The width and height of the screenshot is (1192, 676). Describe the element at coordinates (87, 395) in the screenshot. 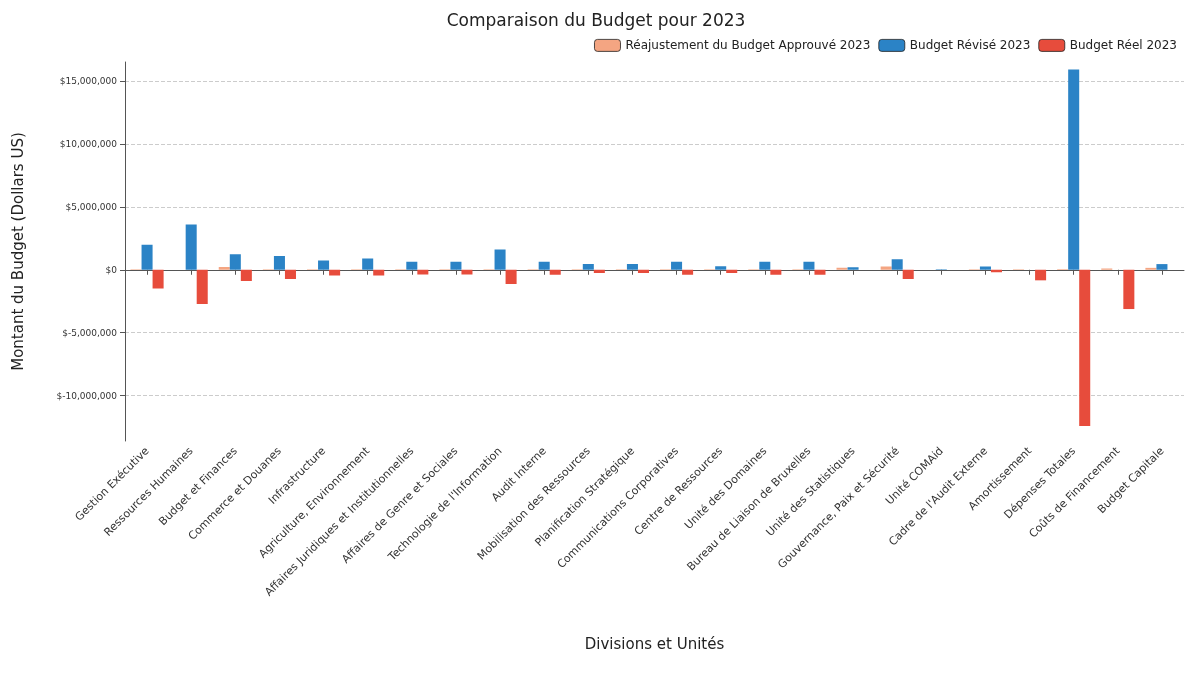

I see `y-tick-label: $-10,000,000` at that location.